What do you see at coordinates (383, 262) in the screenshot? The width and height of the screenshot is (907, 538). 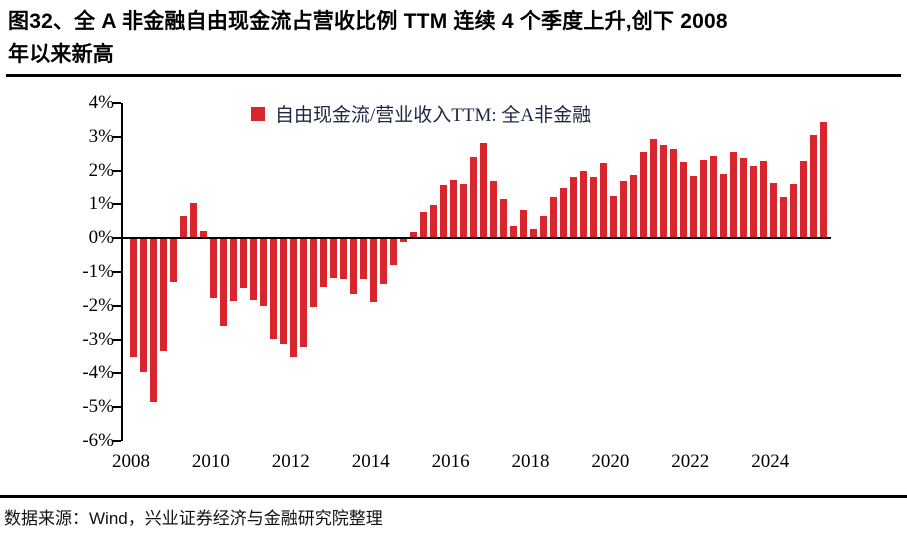 I see `bar-2014Q2` at bounding box center [383, 262].